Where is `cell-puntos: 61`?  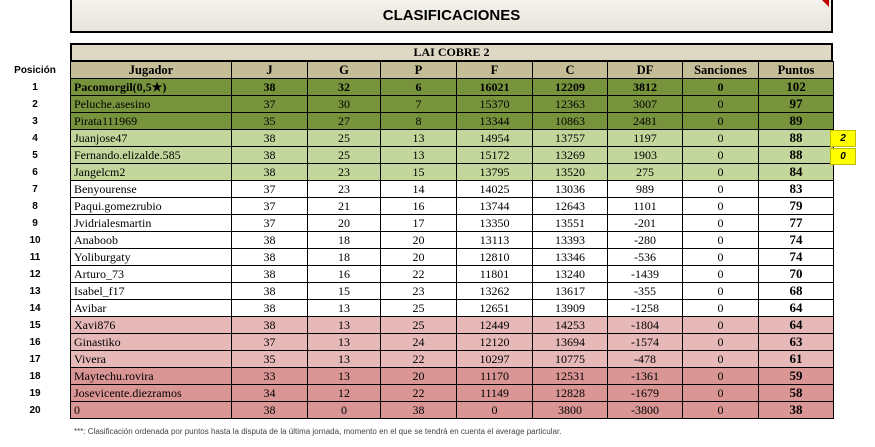 cell-puntos: 61 is located at coordinates (796, 359).